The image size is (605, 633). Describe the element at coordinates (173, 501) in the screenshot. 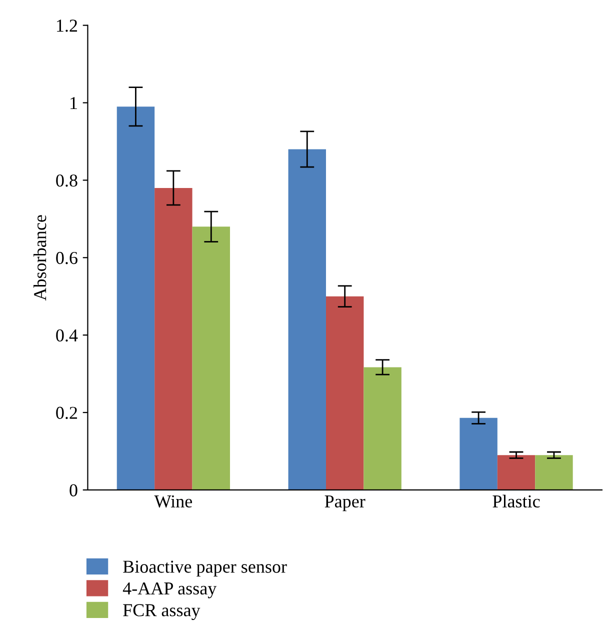

I see `x-tick-label: Wine` at that location.